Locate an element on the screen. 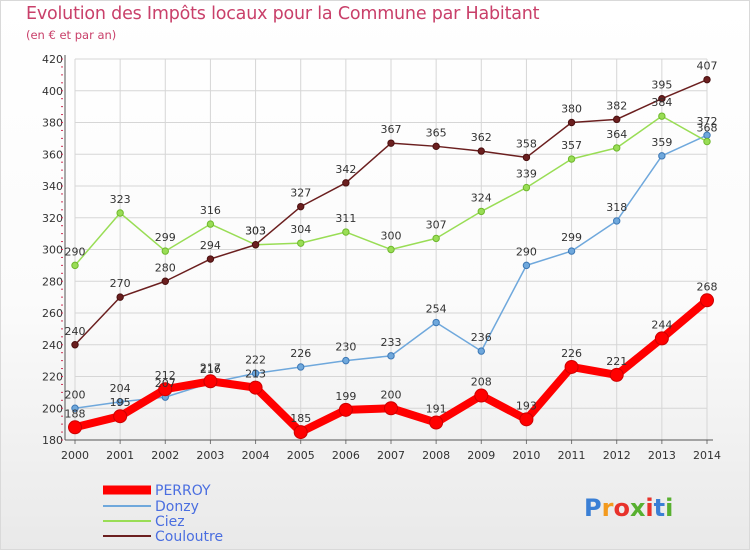 This screenshot has height=550, width=750. data-label-perroy: 268 is located at coordinates (707, 286).